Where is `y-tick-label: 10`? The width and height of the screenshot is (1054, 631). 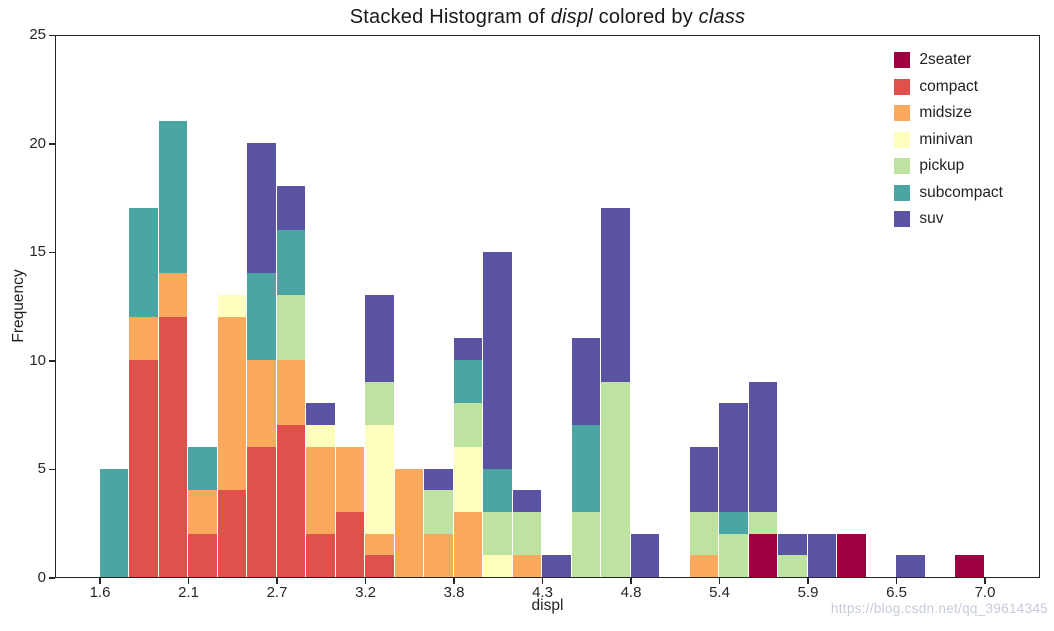 y-tick-label: 10 is located at coordinates (37, 360).